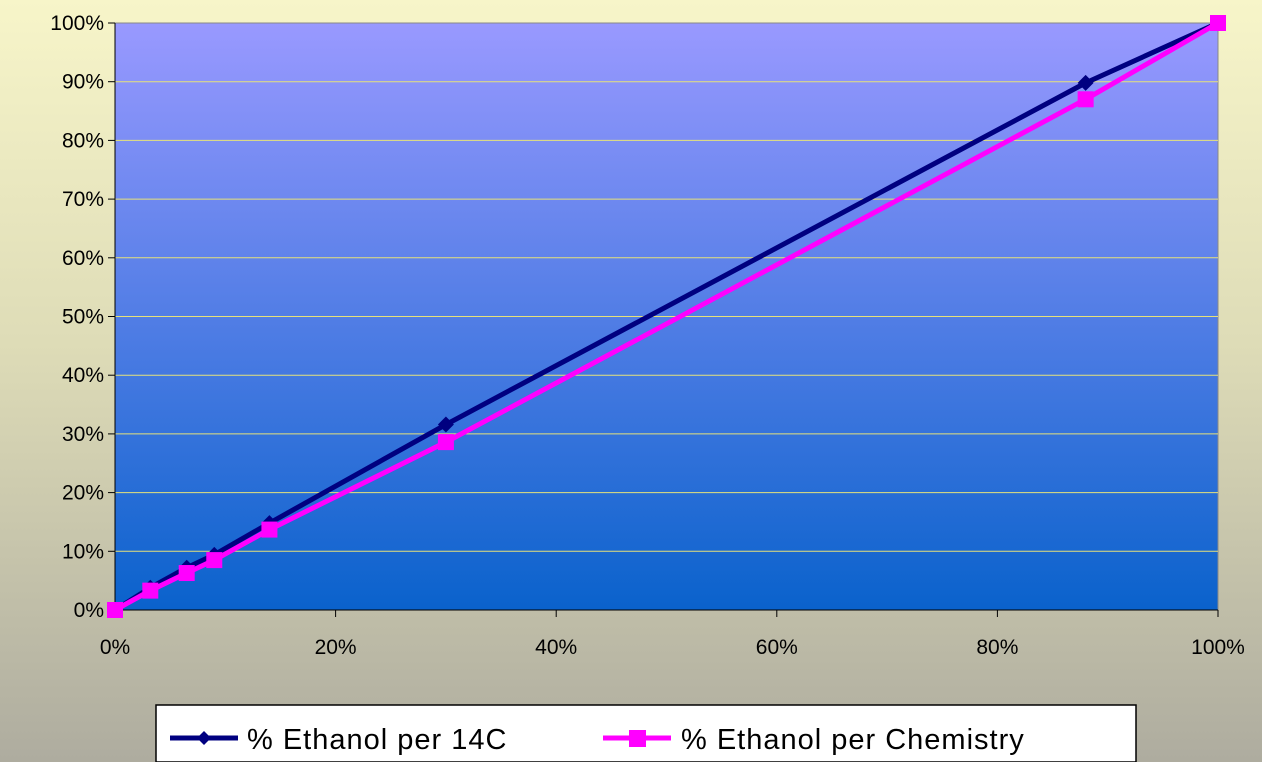 Image resolution: width=1262 pixels, height=762 pixels. Describe the element at coordinates (83, 551) in the screenshot. I see `y-tick-label: 10%` at that location.